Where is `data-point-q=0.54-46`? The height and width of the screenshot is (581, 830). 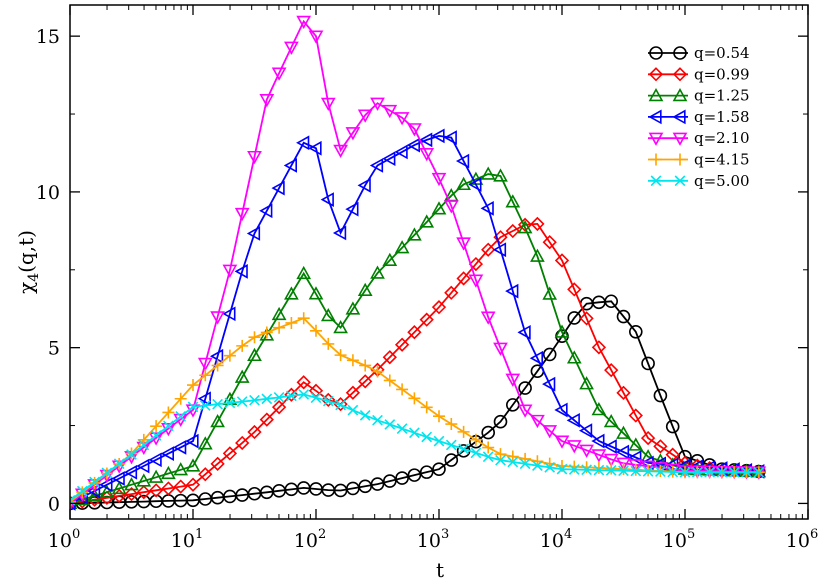
data-point-q=0.54-46 is located at coordinates (635, 331).